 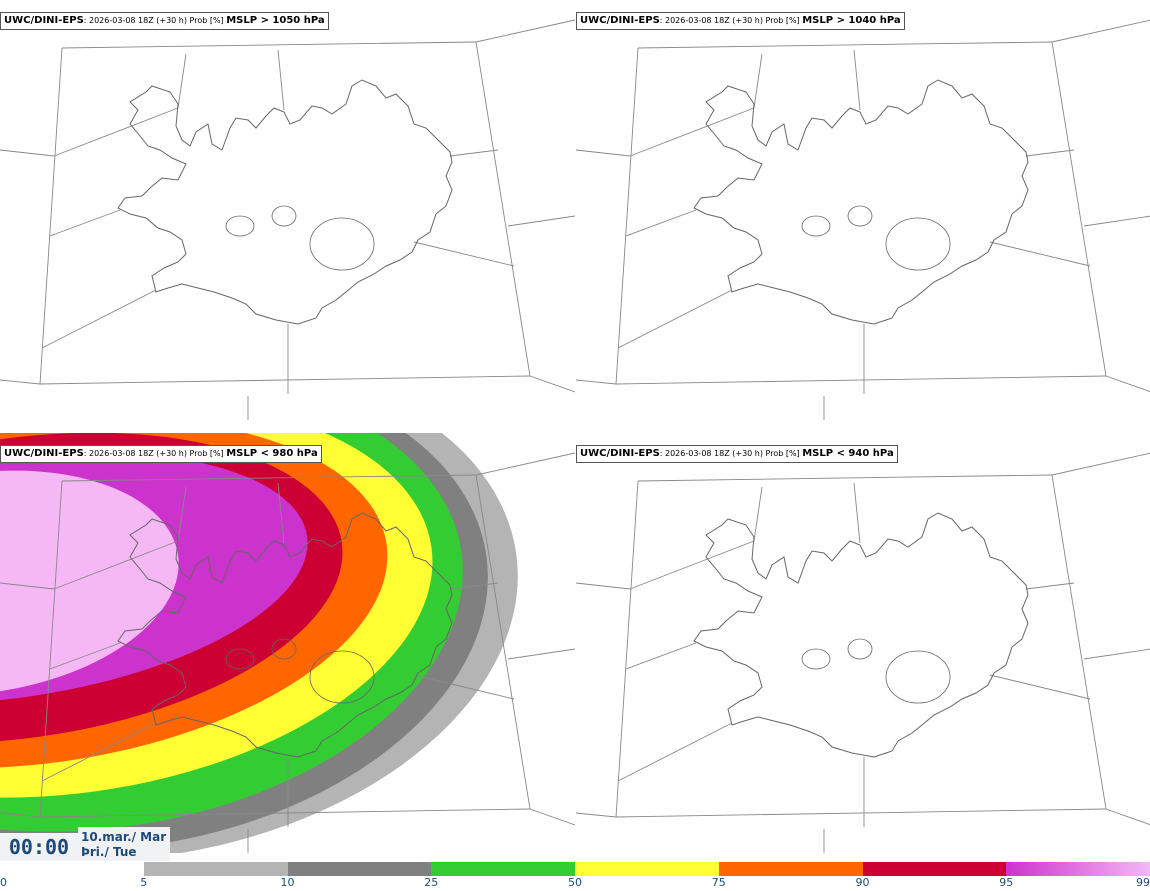 I want to click on variable-name: MSLP < 940 hPa, so click(x=848, y=453).